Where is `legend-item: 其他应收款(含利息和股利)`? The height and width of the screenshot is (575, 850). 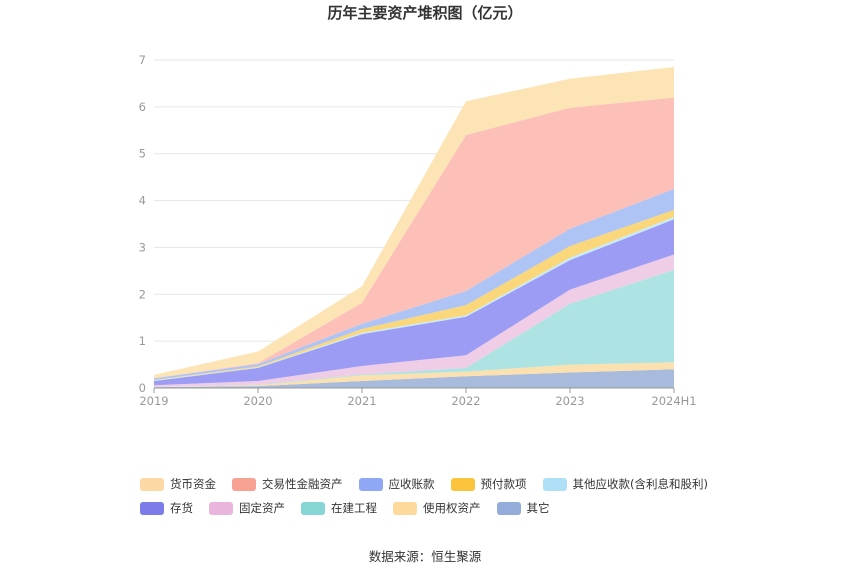
legend-item: 其他应收款(含利息和股利) is located at coordinates (625, 484).